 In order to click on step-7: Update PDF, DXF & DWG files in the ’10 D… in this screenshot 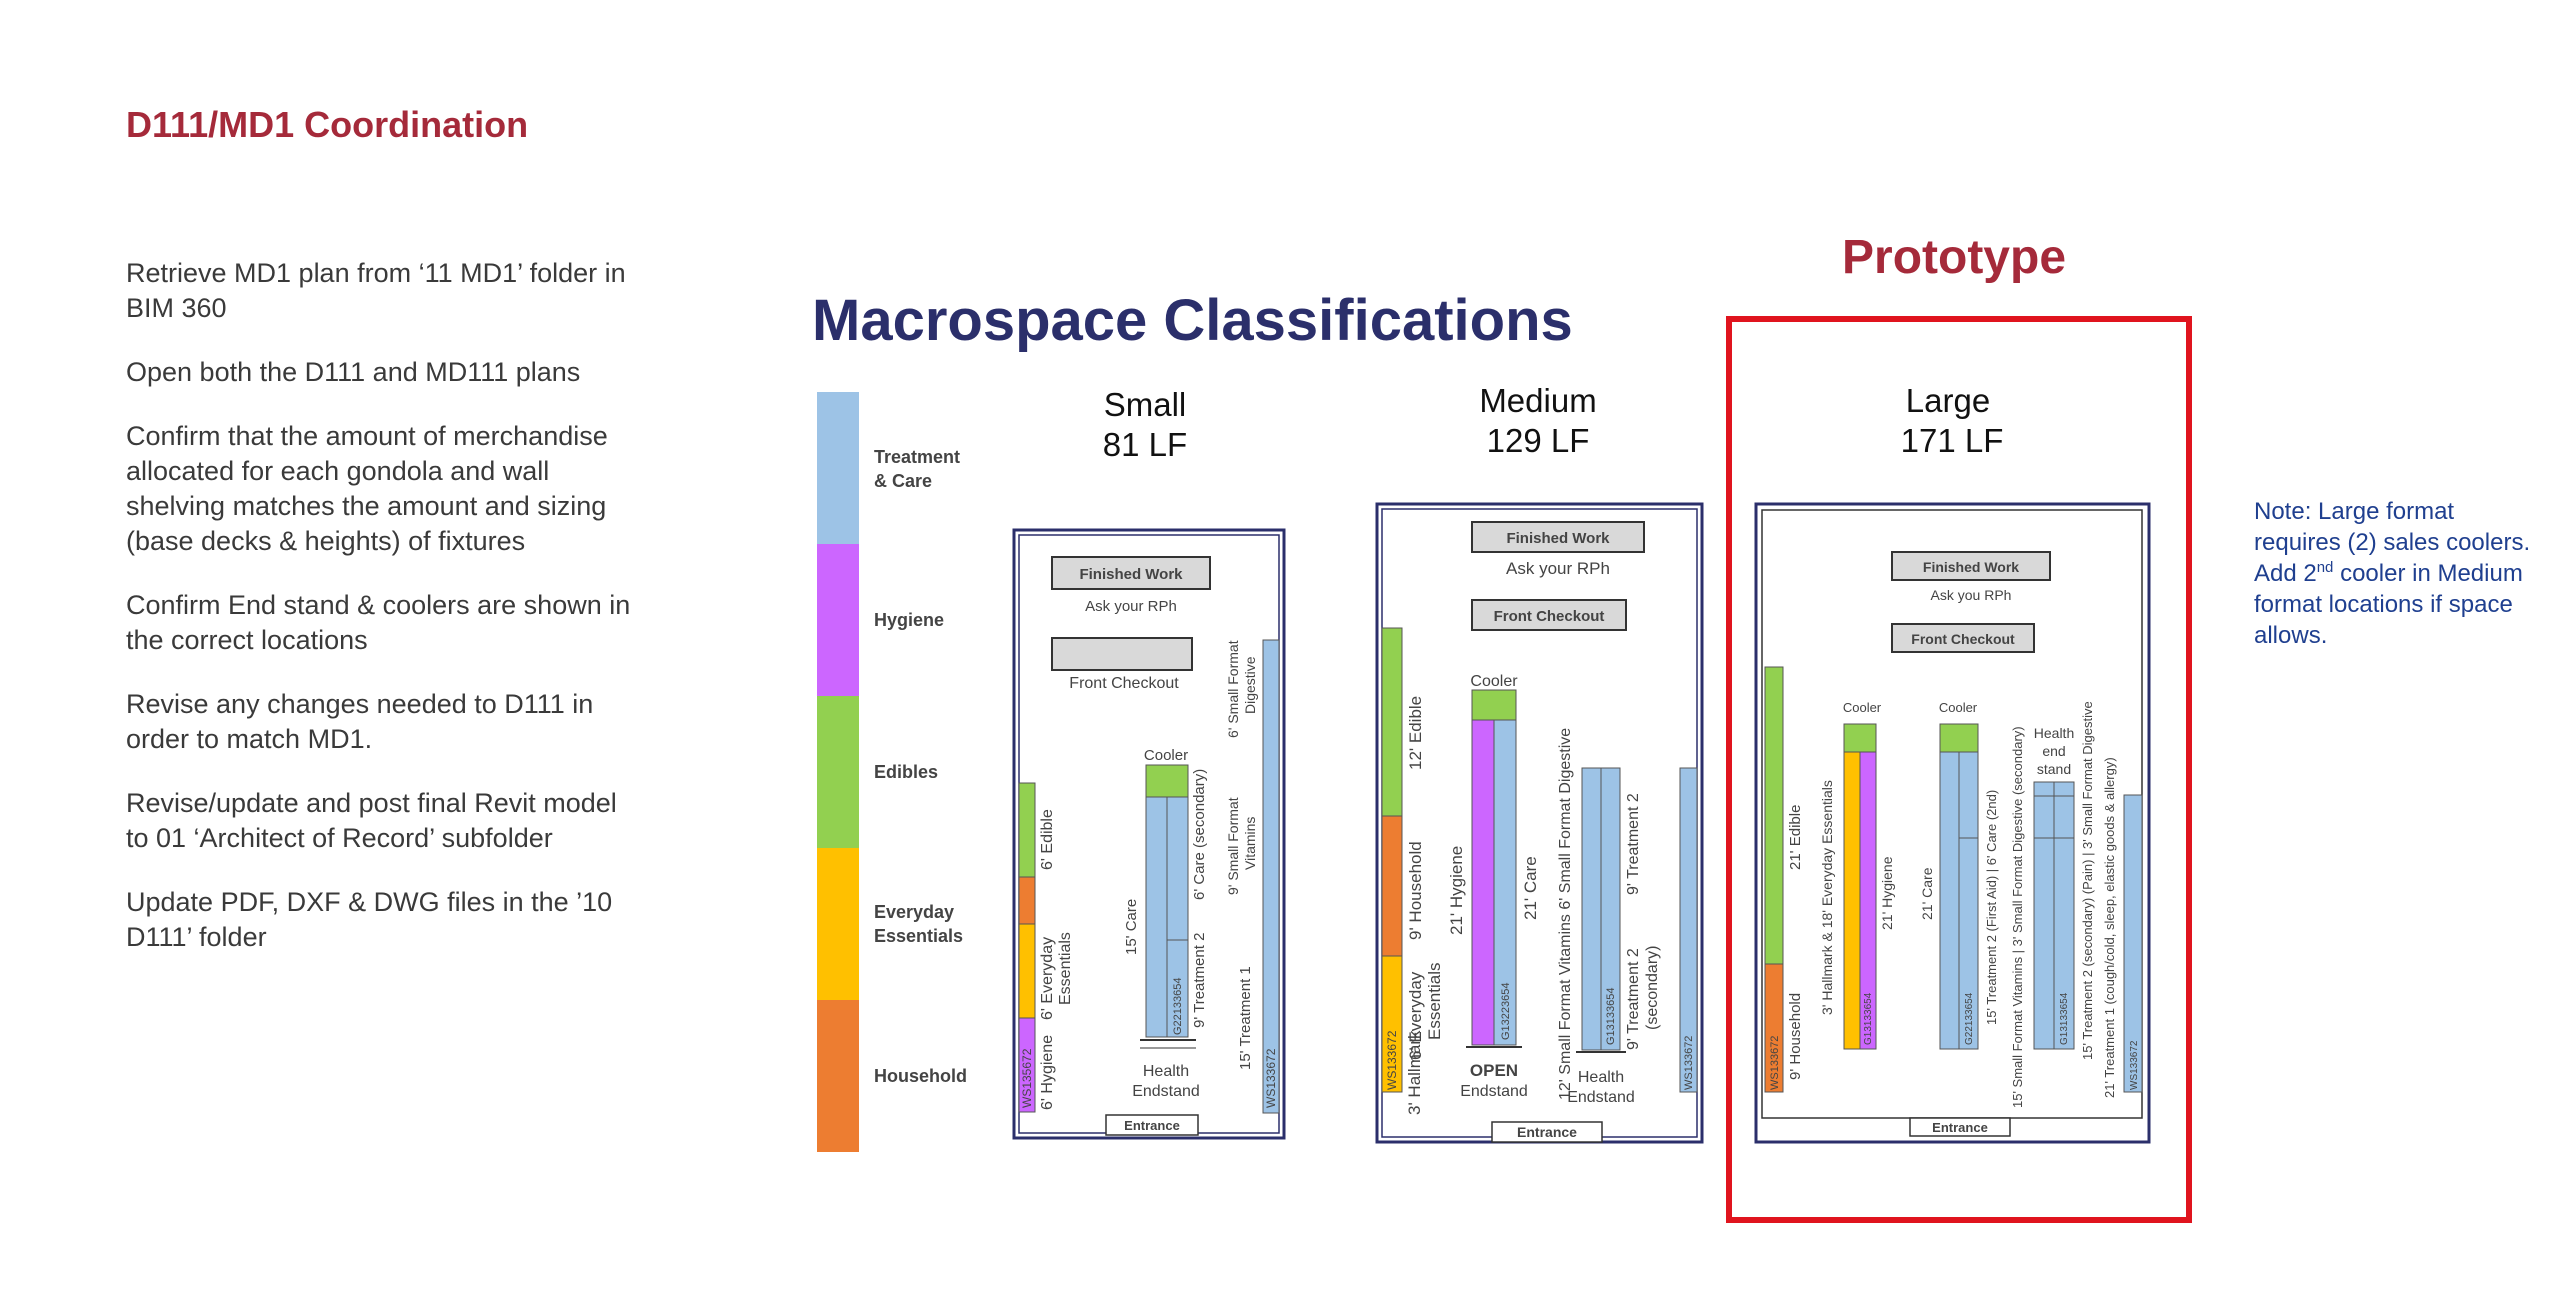, I will do `click(369, 919)`.